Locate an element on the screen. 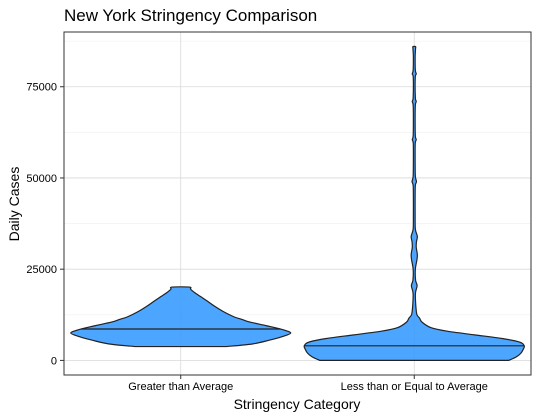  y-tick-label: 50000 is located at coordinates (41, 179).